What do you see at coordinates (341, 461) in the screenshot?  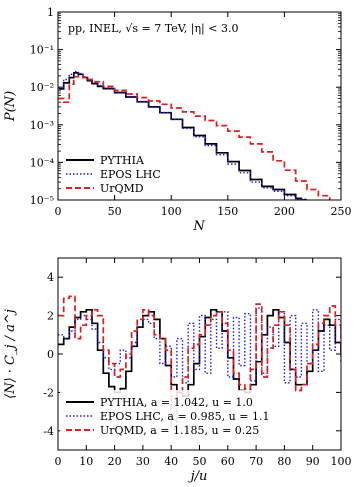 I see `bottom-xtick-label: 100` at bounding box center [341, 461].